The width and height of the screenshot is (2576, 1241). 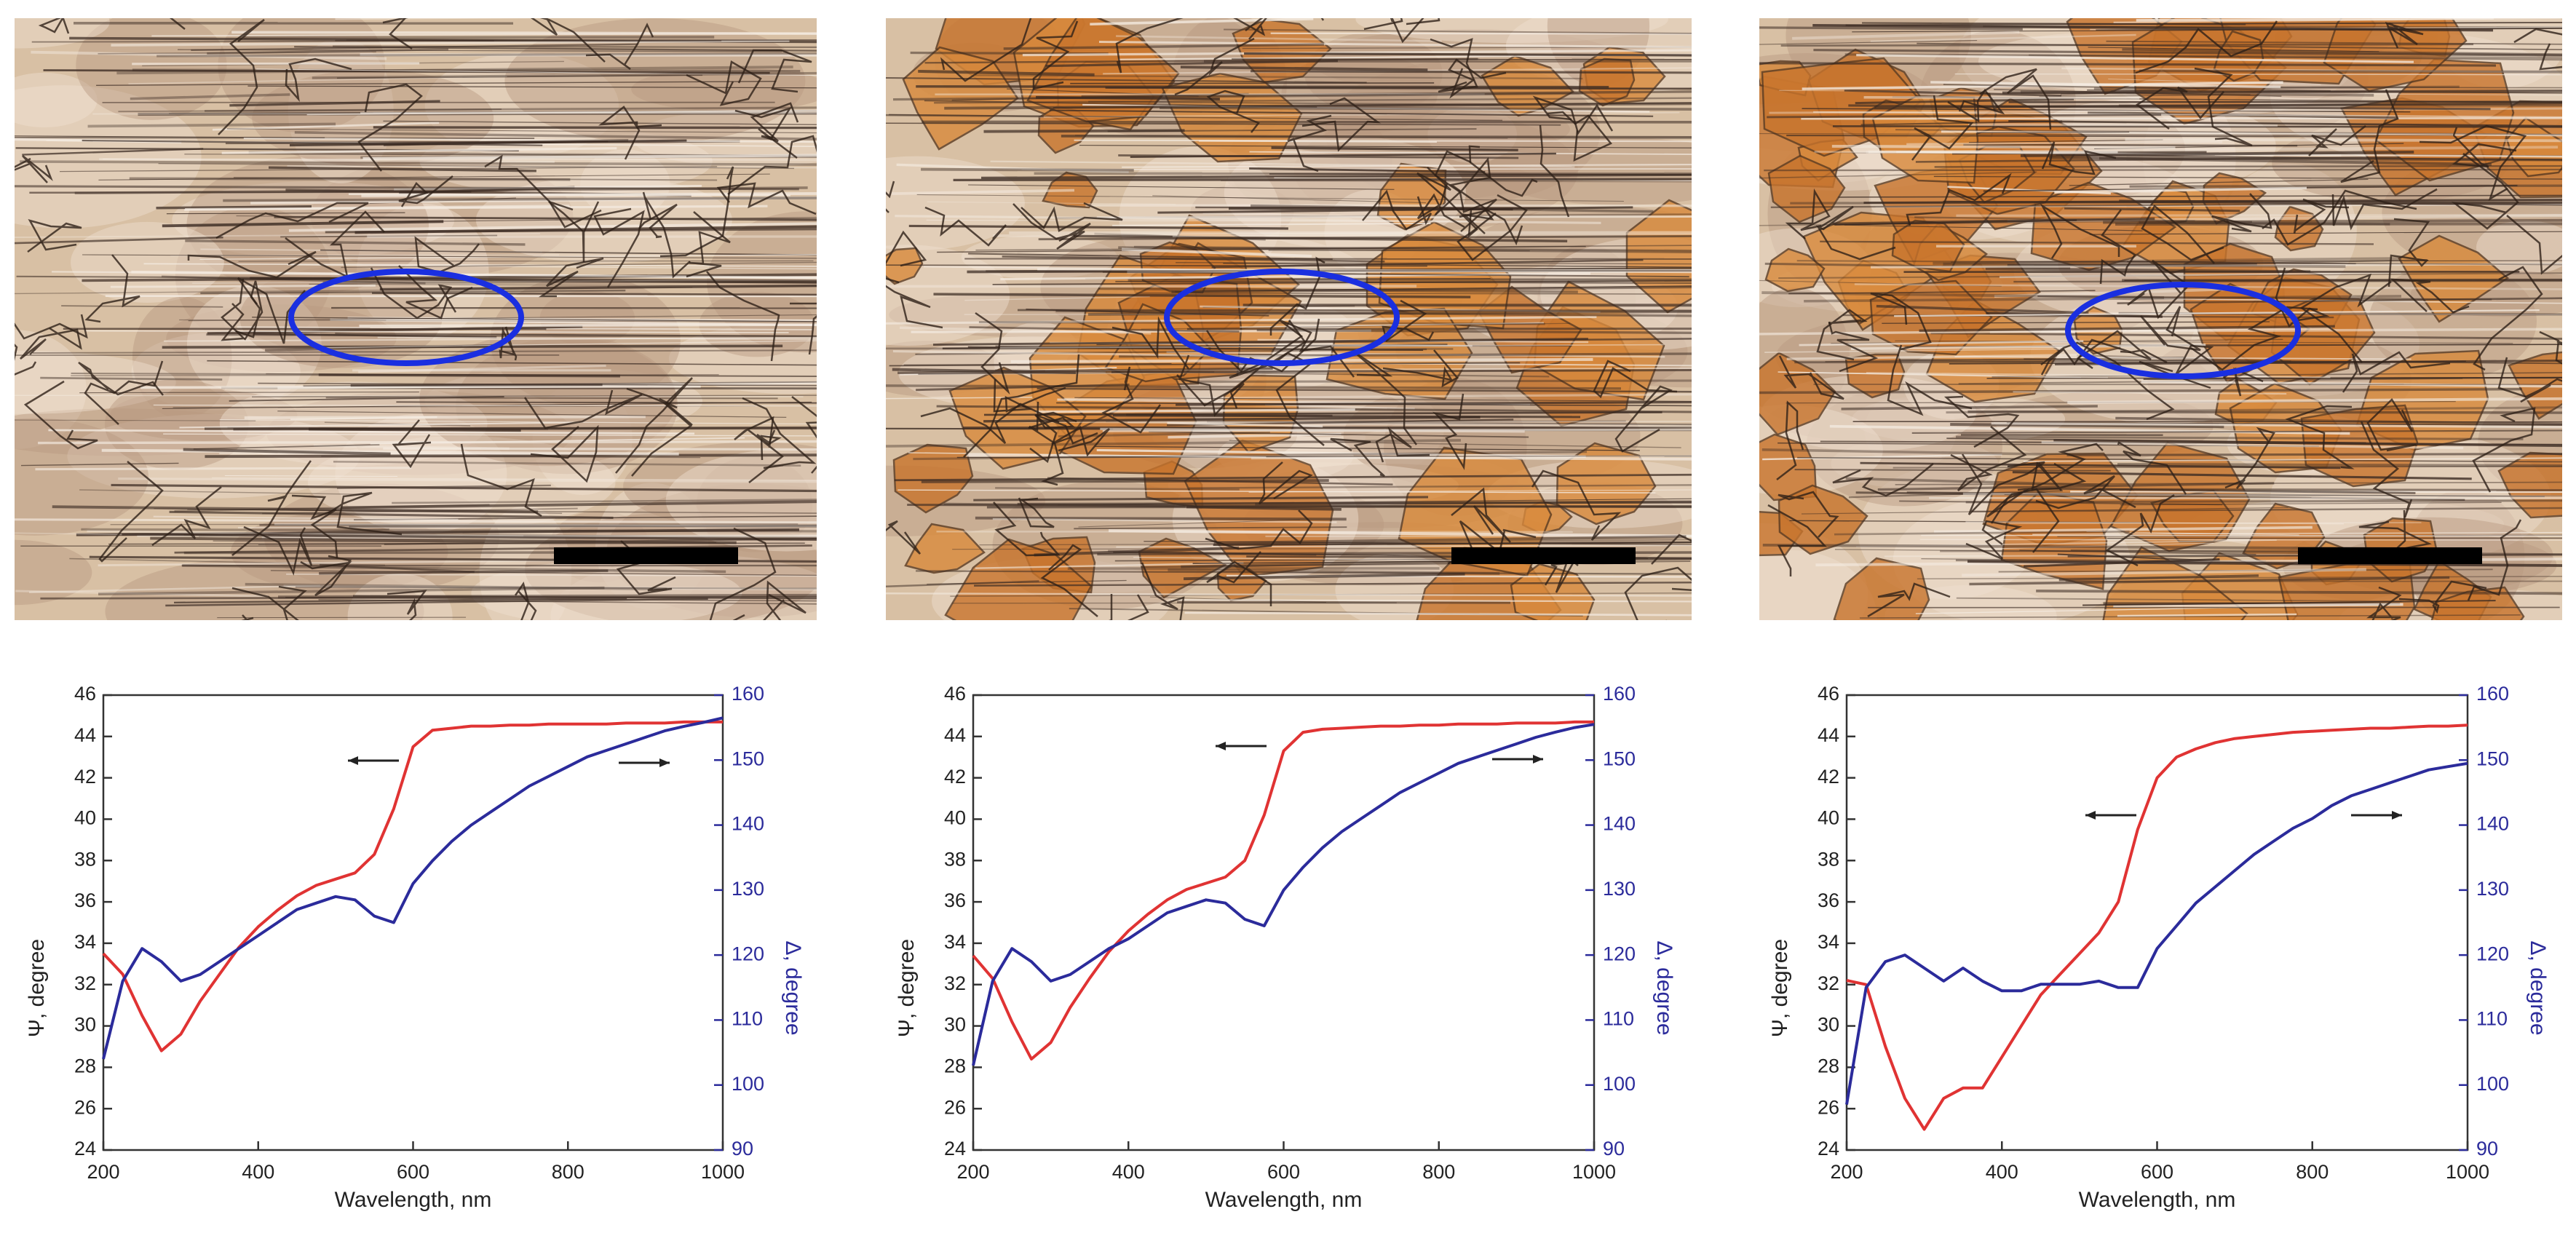 I want to click on tone-patch, so click(x=147, y=262).